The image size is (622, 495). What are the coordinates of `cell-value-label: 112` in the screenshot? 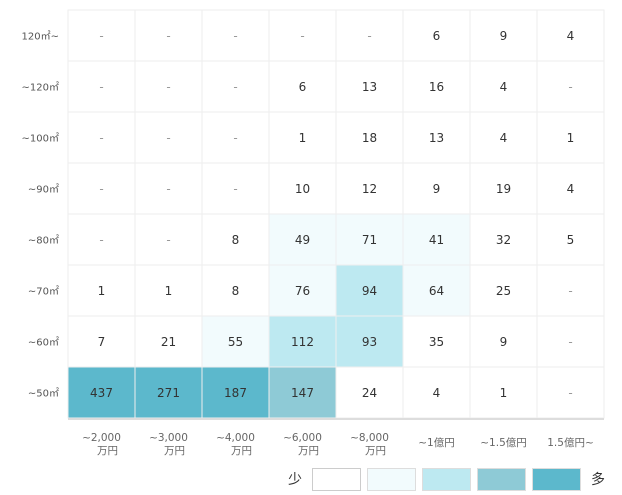 It's located at (302, 342).